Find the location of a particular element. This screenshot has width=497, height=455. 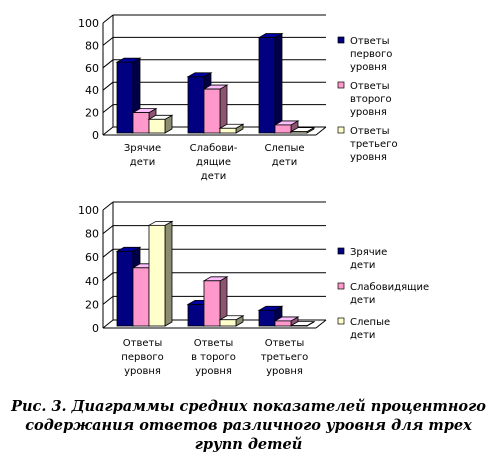

legend-label: второго is located at coordinates (371, 99).